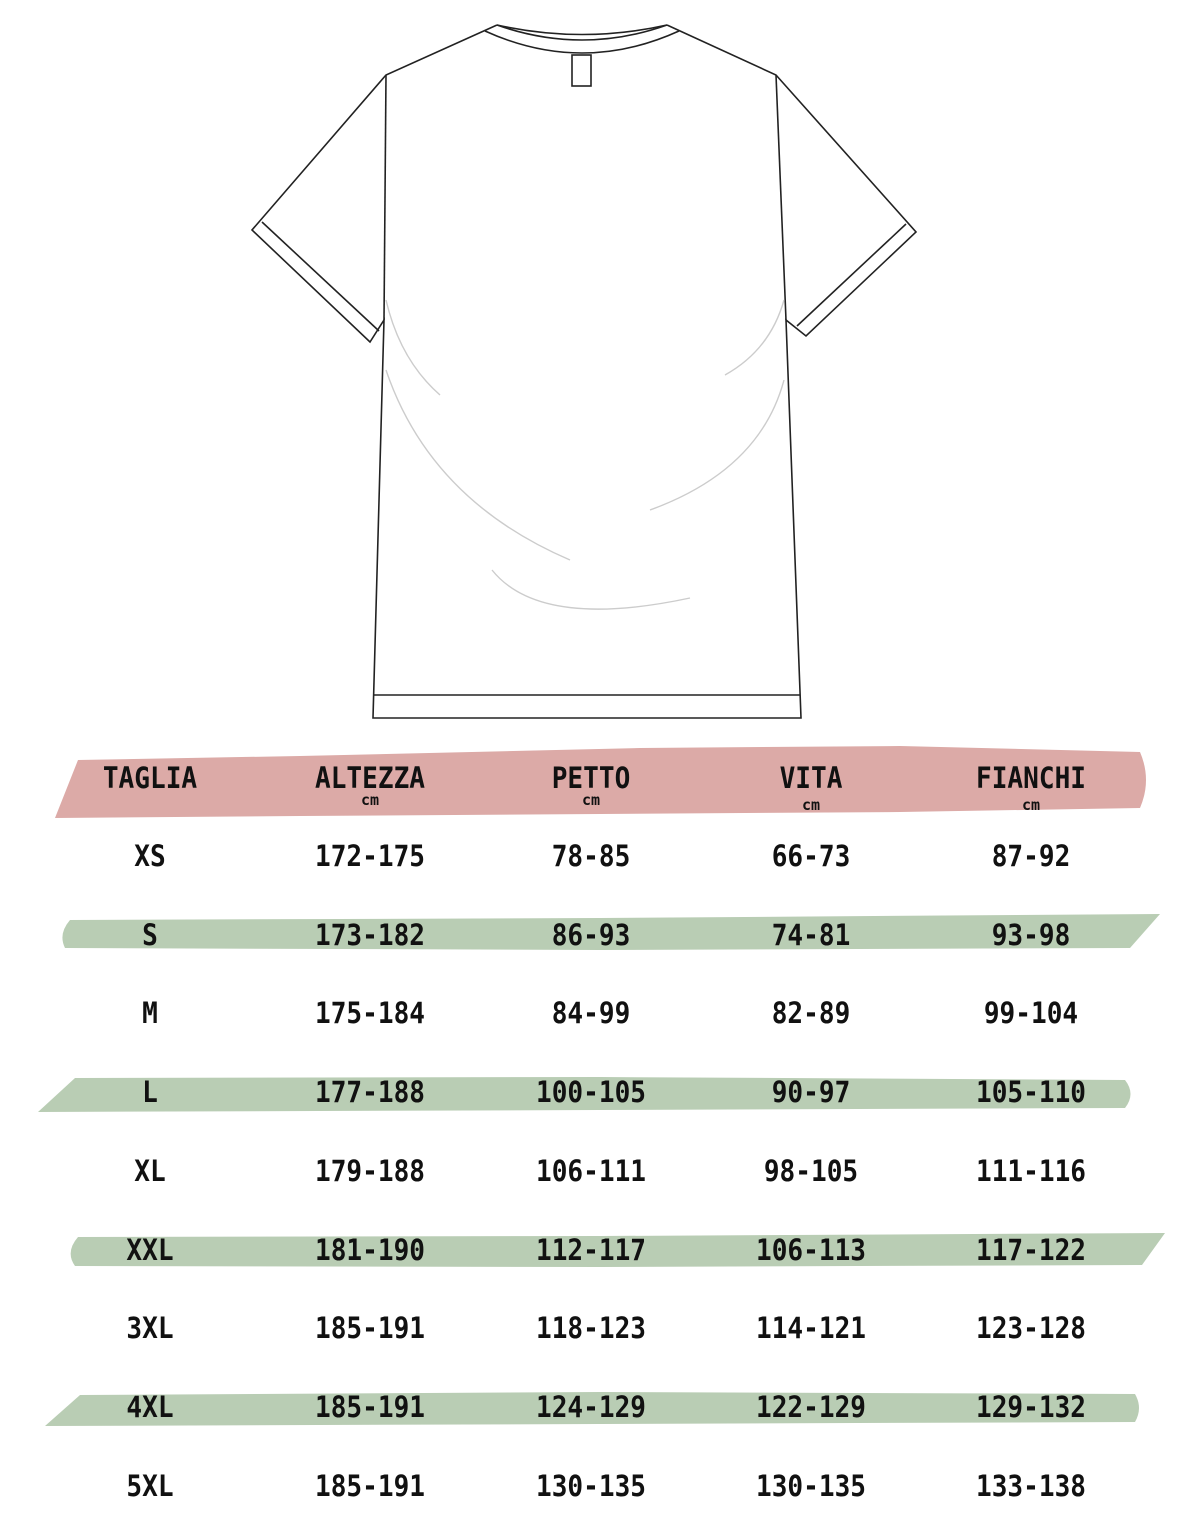  Describe the element at coordinates (150, 934) in the screenshot. I see `size-label: S` at that location.